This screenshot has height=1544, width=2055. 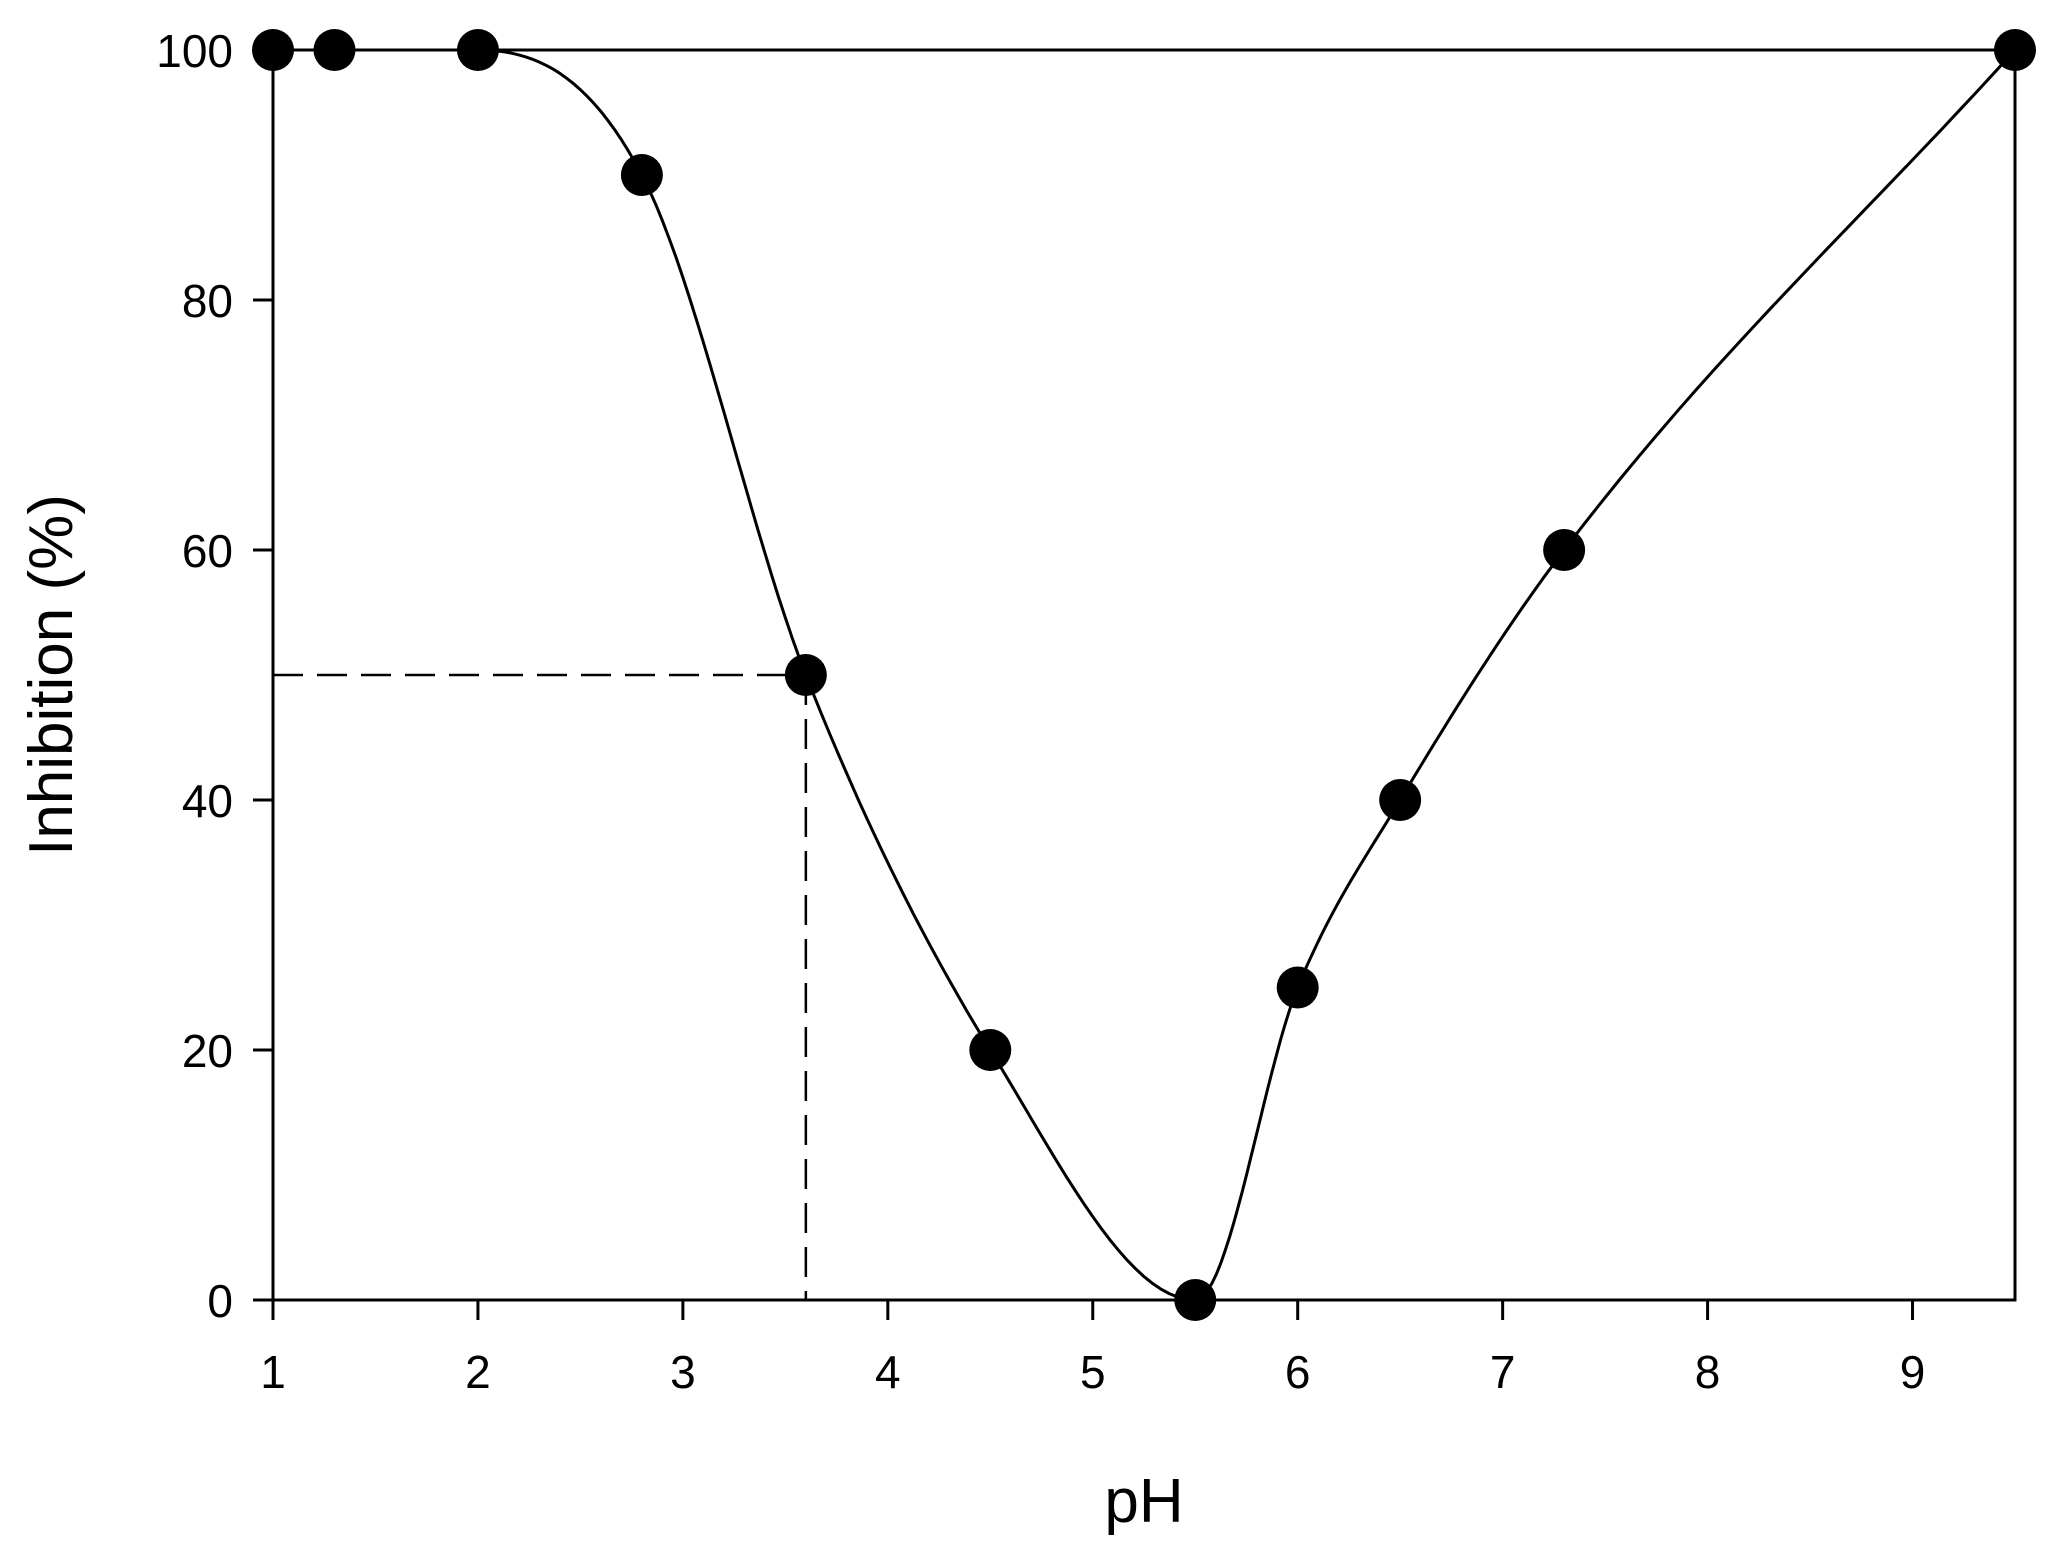 What do you see at coordinates (207, 301) in the screenshot?
I see `y-tick-label: 80` at bounding box center [207, 301].